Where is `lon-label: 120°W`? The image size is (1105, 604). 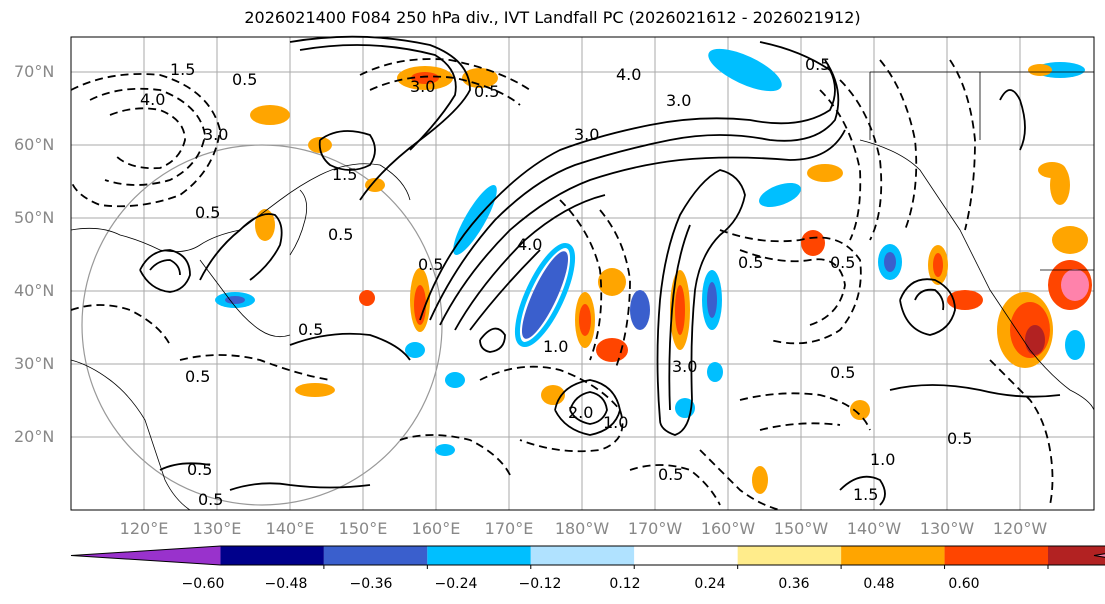 lon-label: 120°W is located at coordinates (1020, 528).